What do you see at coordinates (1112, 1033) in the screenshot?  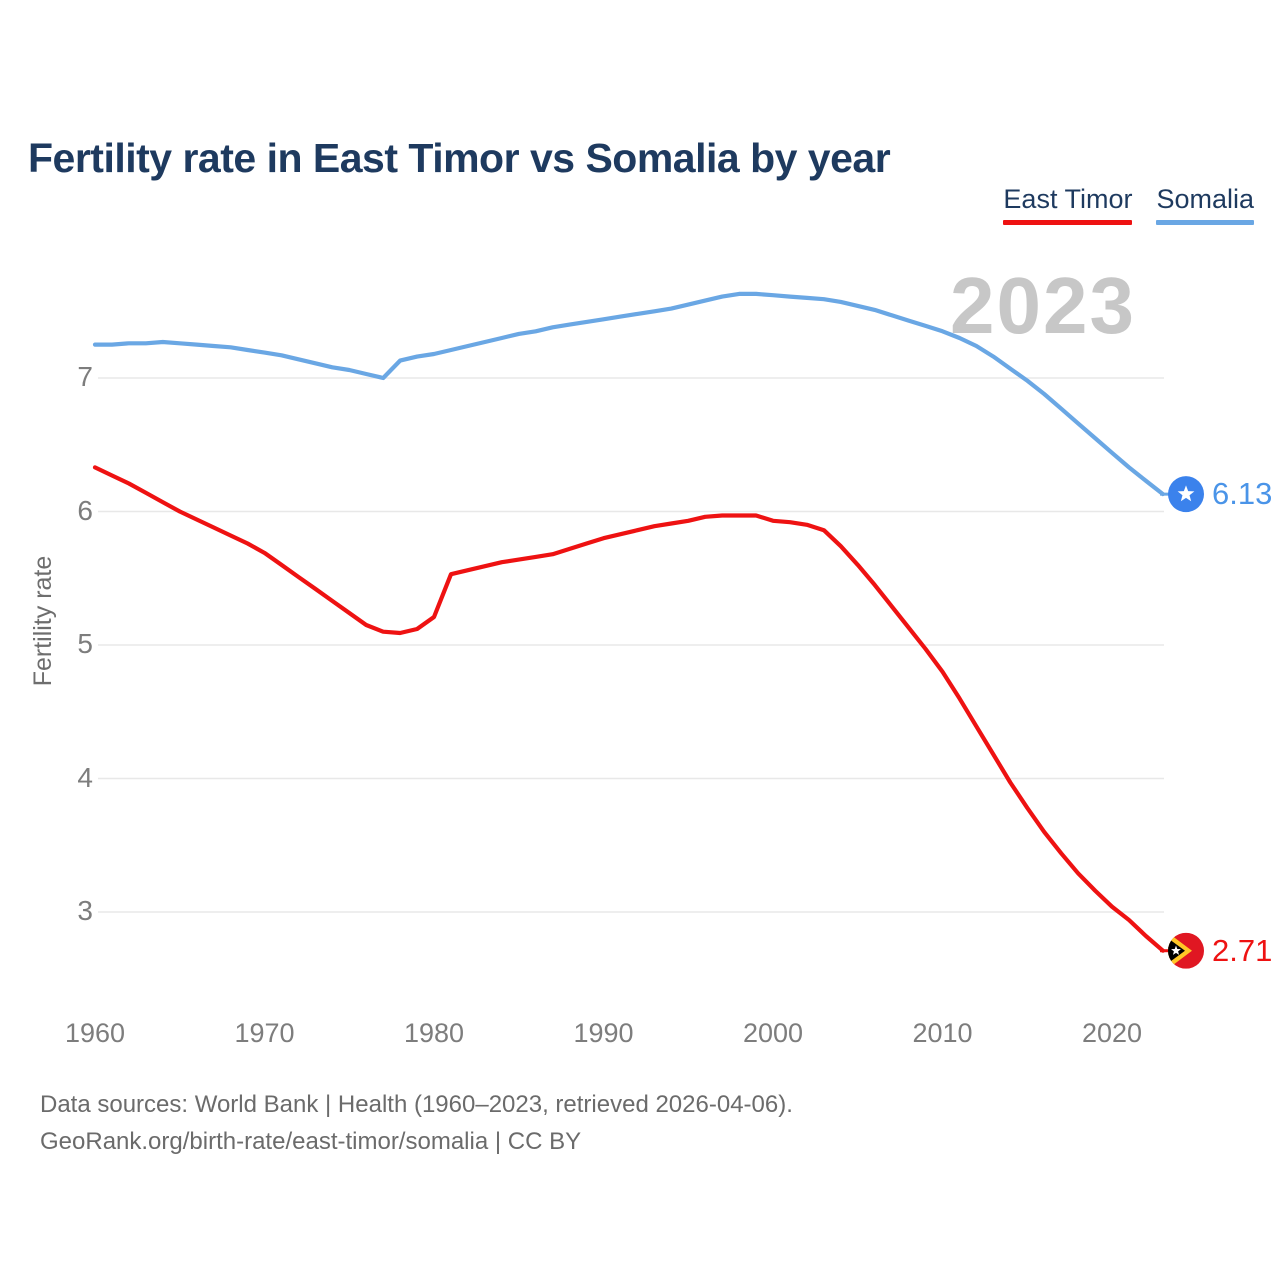 I see `x-tick-label: 2020` at bounding box center [1112, 1033].